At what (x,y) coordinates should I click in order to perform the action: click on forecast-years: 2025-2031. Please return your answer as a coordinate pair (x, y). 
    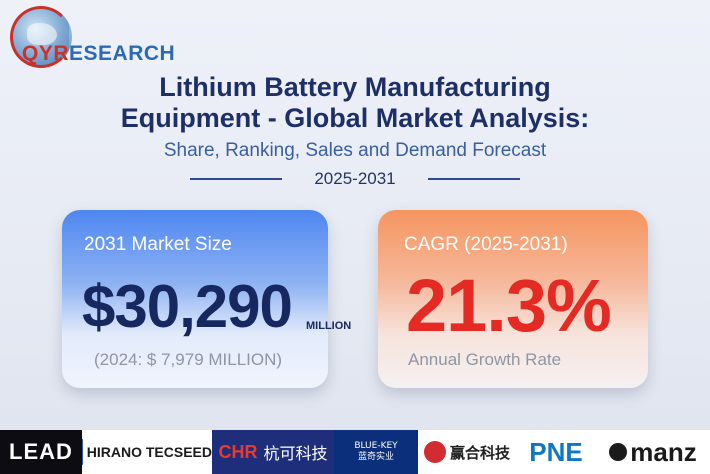
    Looking at the image, I should click on (355, 178).